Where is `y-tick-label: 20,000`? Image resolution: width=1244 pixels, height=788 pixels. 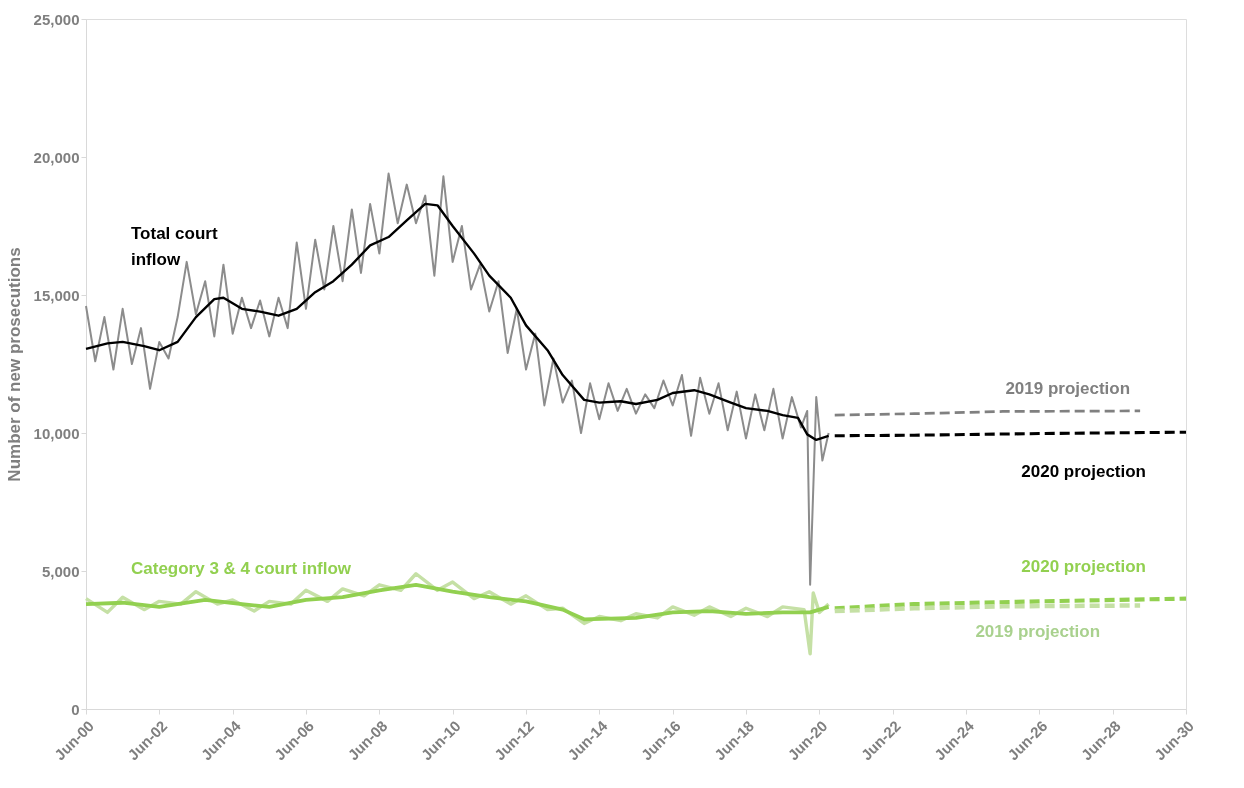
y-tick-label: 20,000 is located at coordinates (56, 157).